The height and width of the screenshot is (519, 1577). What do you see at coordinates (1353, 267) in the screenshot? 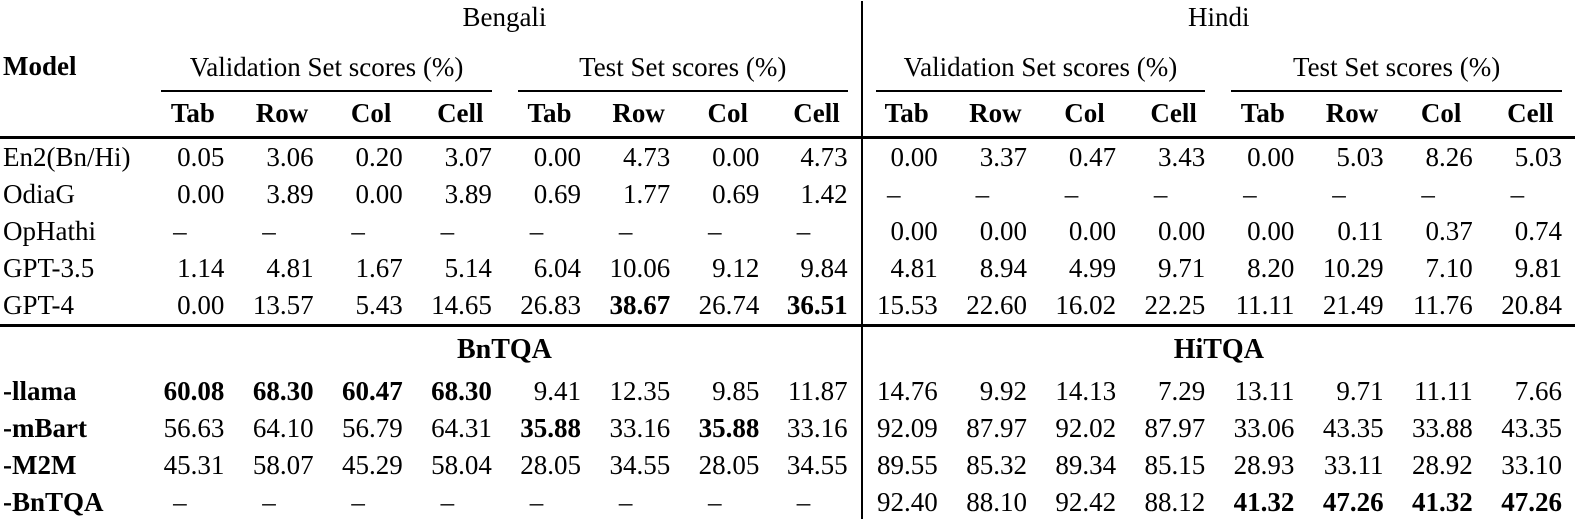
I see `score-cell: 10.29` at bounding box center [1353, 267].